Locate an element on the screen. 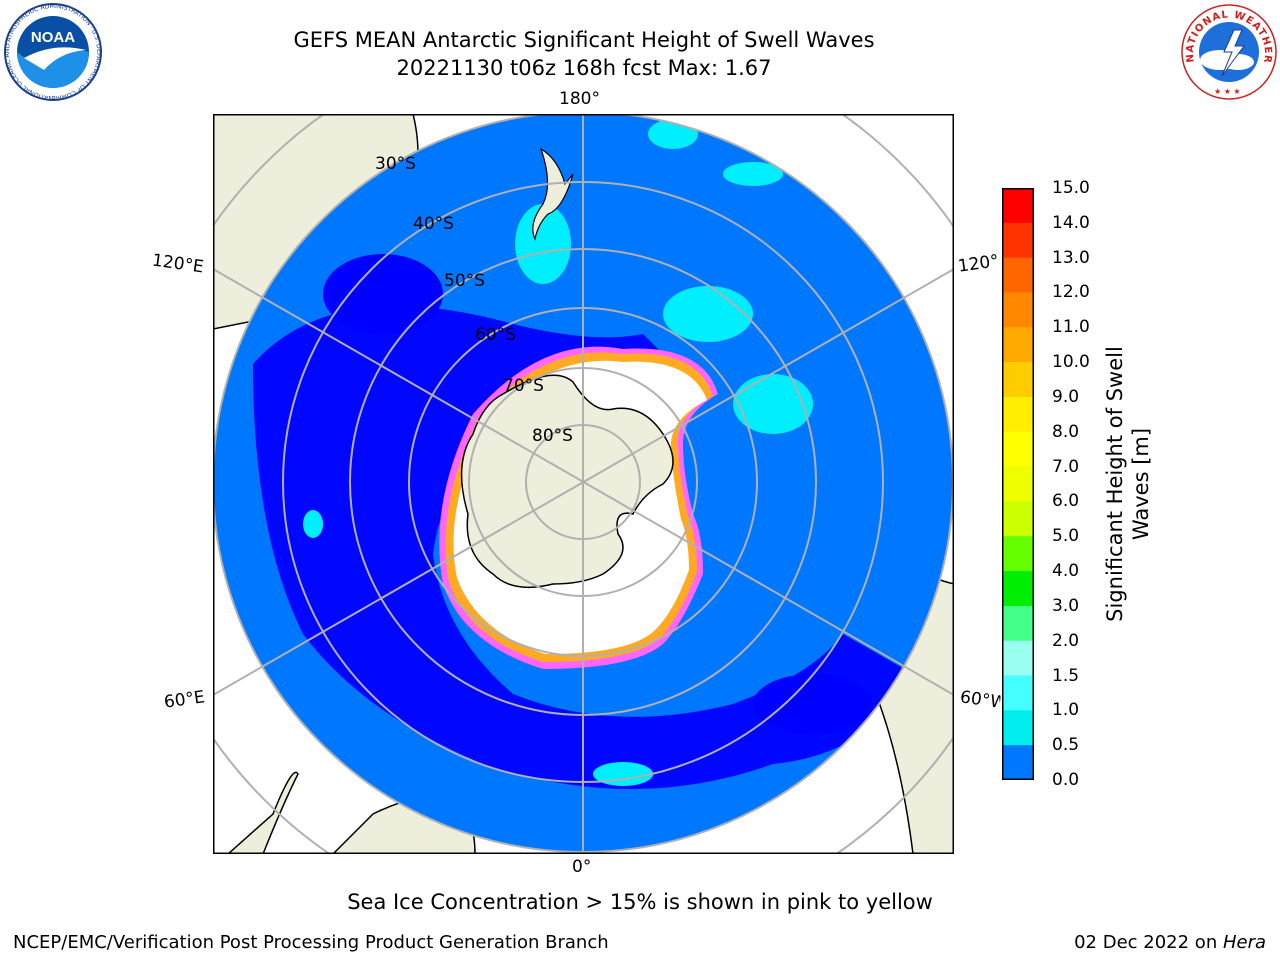 The height and width of the screenshot is (960, 1280). colorbar is located at coordinates (1018, 484).